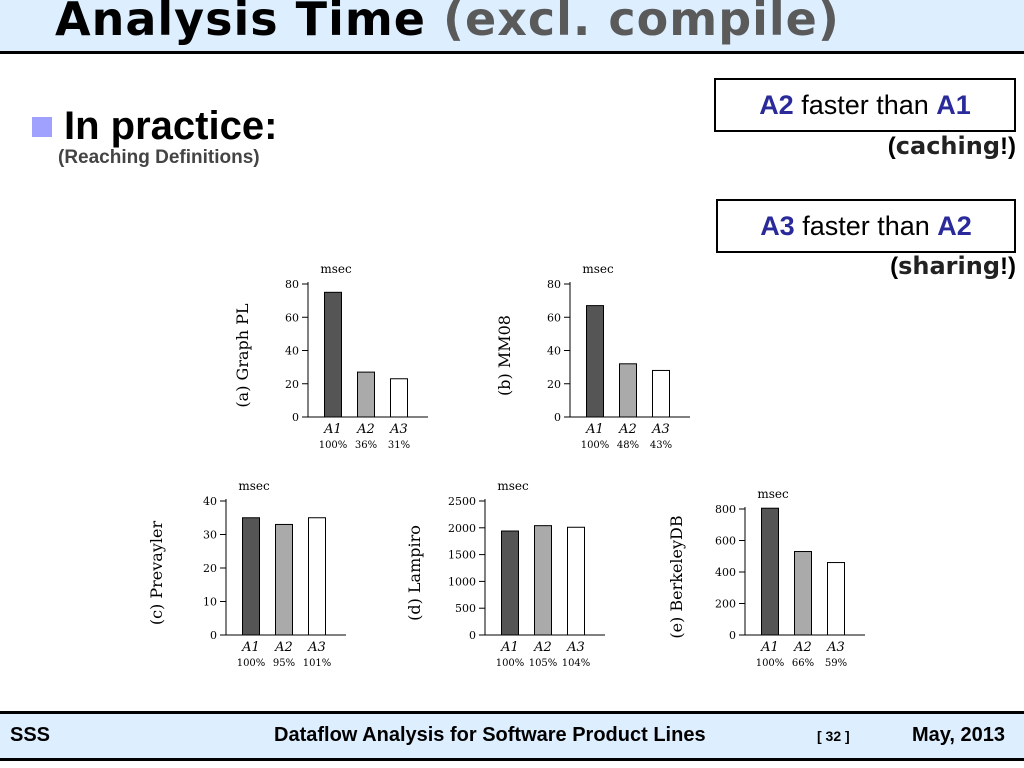  What do you see at coordinates (725, 509) in the screenshot?
I see `y-tick-label: 800` at bounding box center [725, 509].